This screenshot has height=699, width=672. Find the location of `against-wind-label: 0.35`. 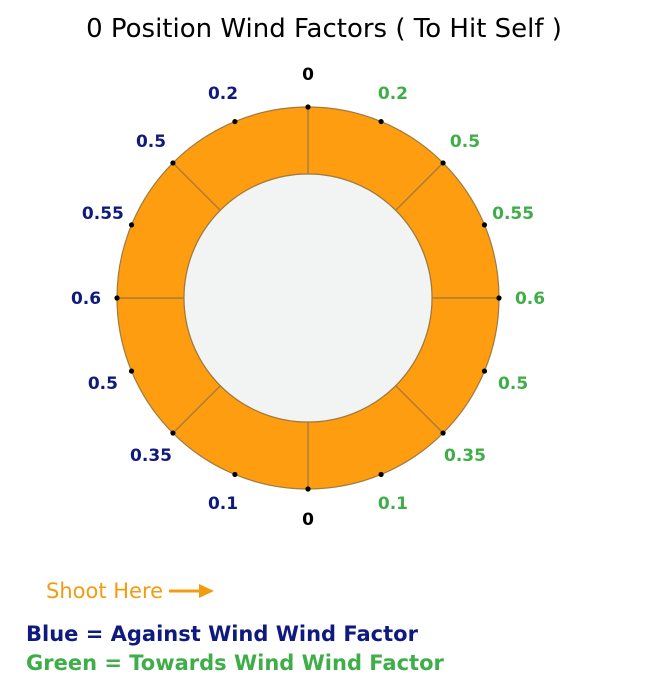

against-wind-label: 0.35 is located at coordinates (151, 456).